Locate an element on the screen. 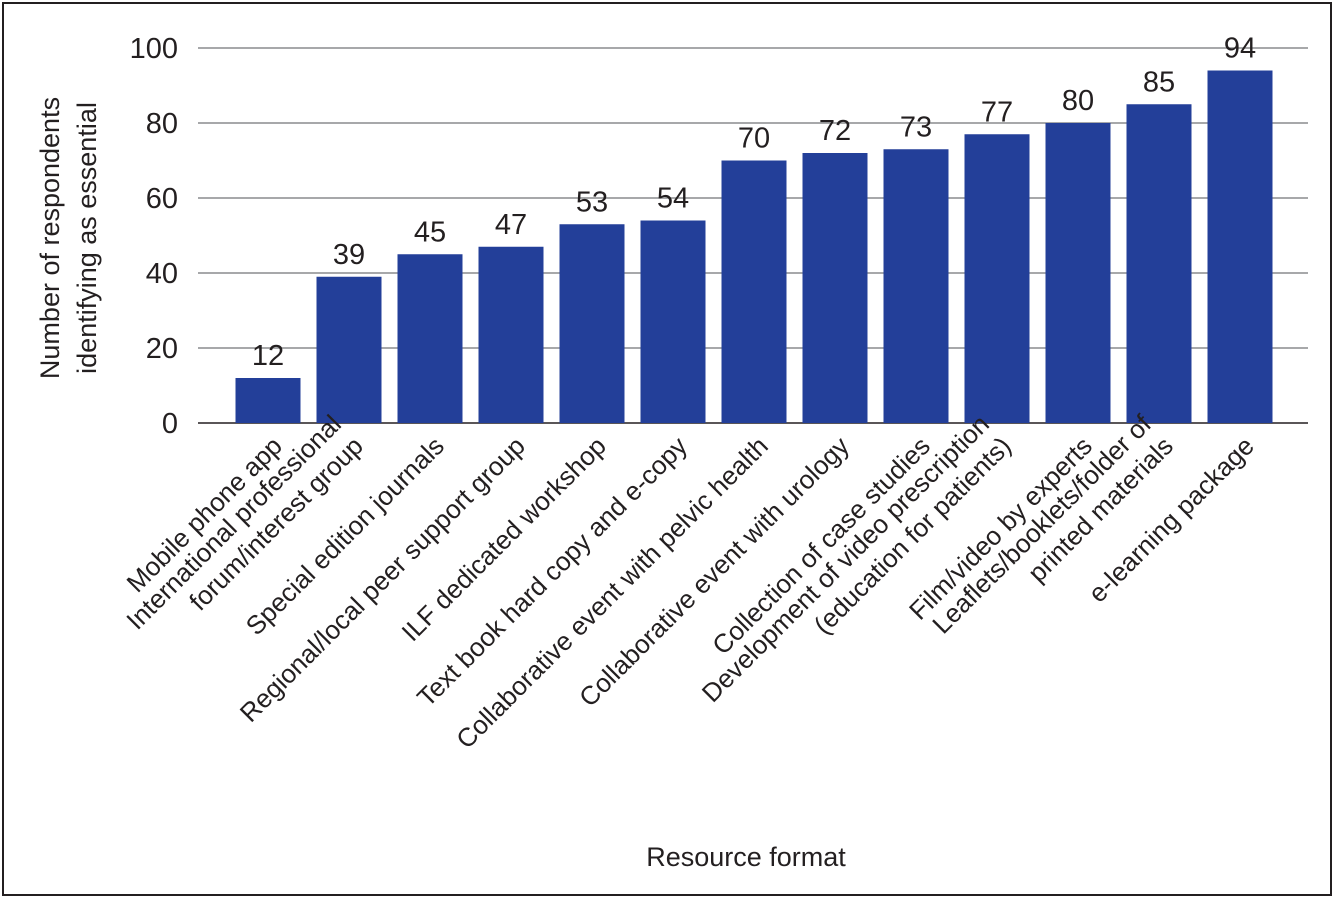 The image size is (1336, 900). y-tick-label: 80 is located at coordinates (162, 124).